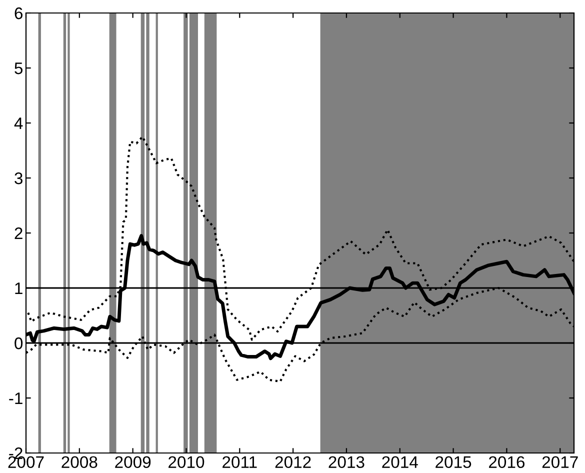  Describe the element at coordinates (18, 68) in the screenshot. I see `y-tick-label: 5` at that location.